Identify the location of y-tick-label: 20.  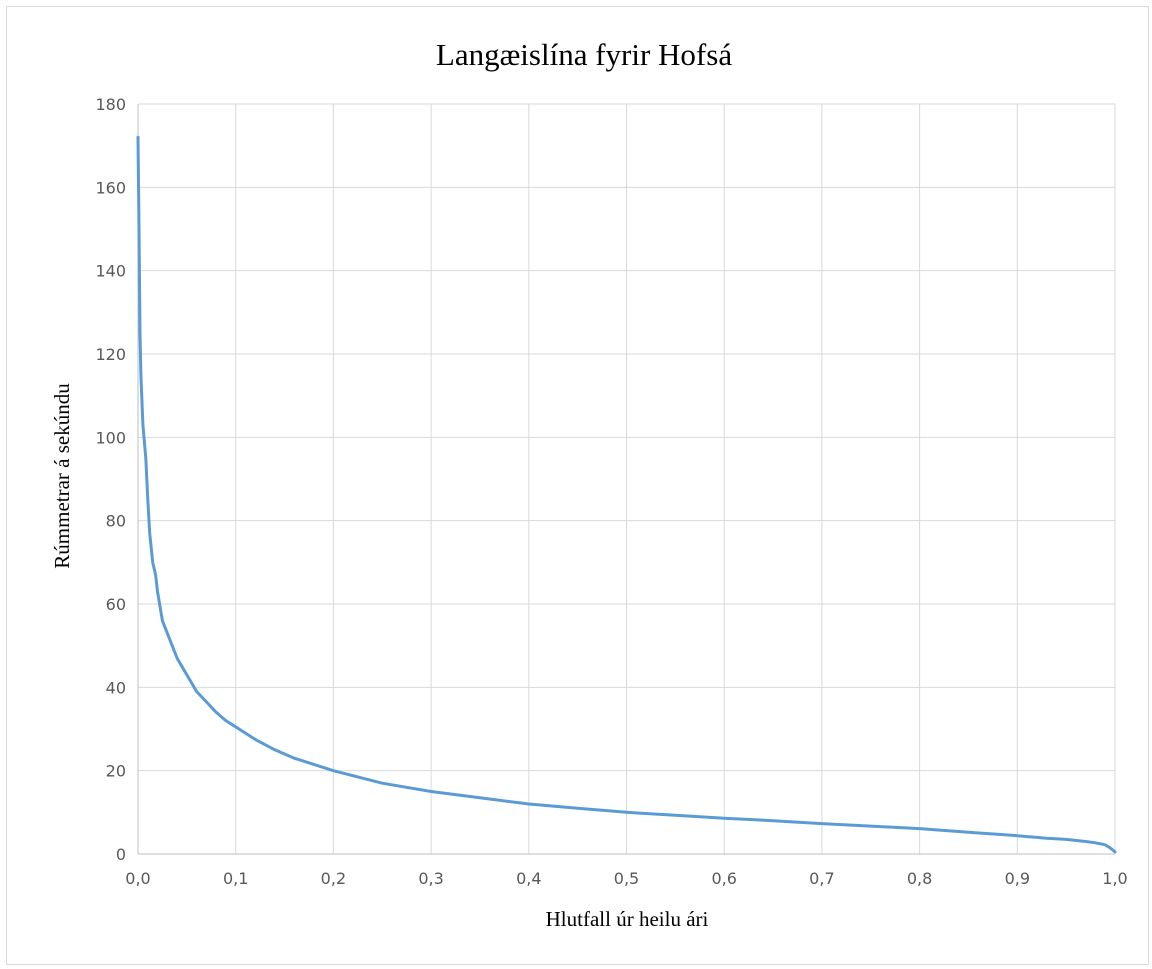
(116, 771).